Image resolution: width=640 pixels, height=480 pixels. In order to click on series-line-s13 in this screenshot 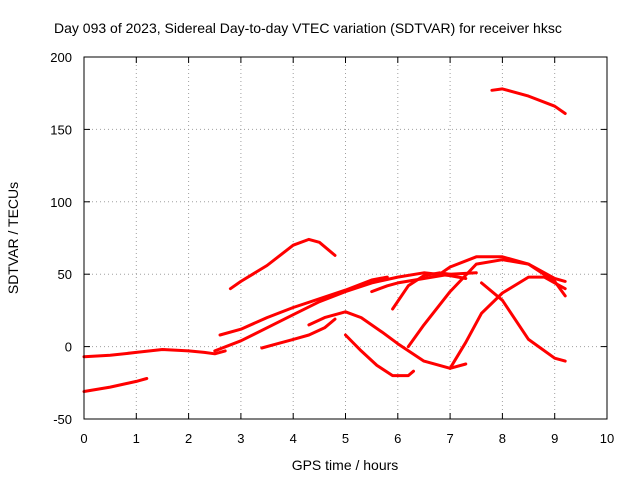, I will do `click(507, 322)`.